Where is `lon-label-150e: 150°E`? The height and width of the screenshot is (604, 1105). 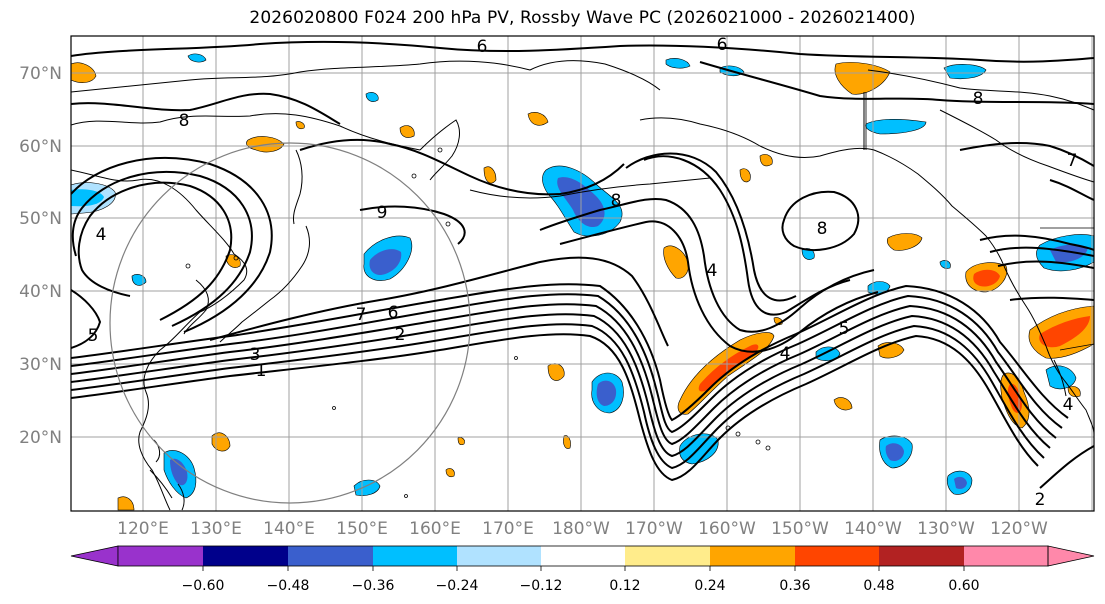 lon-label-150e: 150°E is located at coordinates (362, 529).